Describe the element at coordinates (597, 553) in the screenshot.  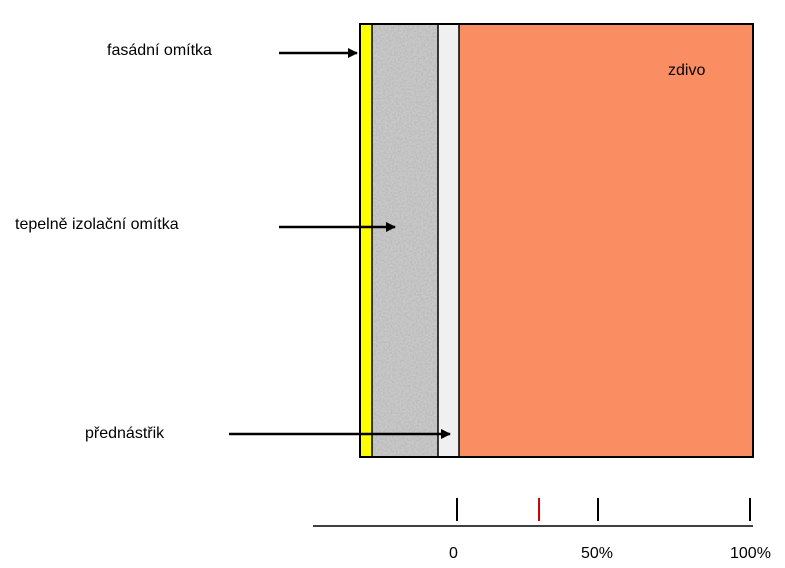
I see `scale-label-50: 50%` at that location.